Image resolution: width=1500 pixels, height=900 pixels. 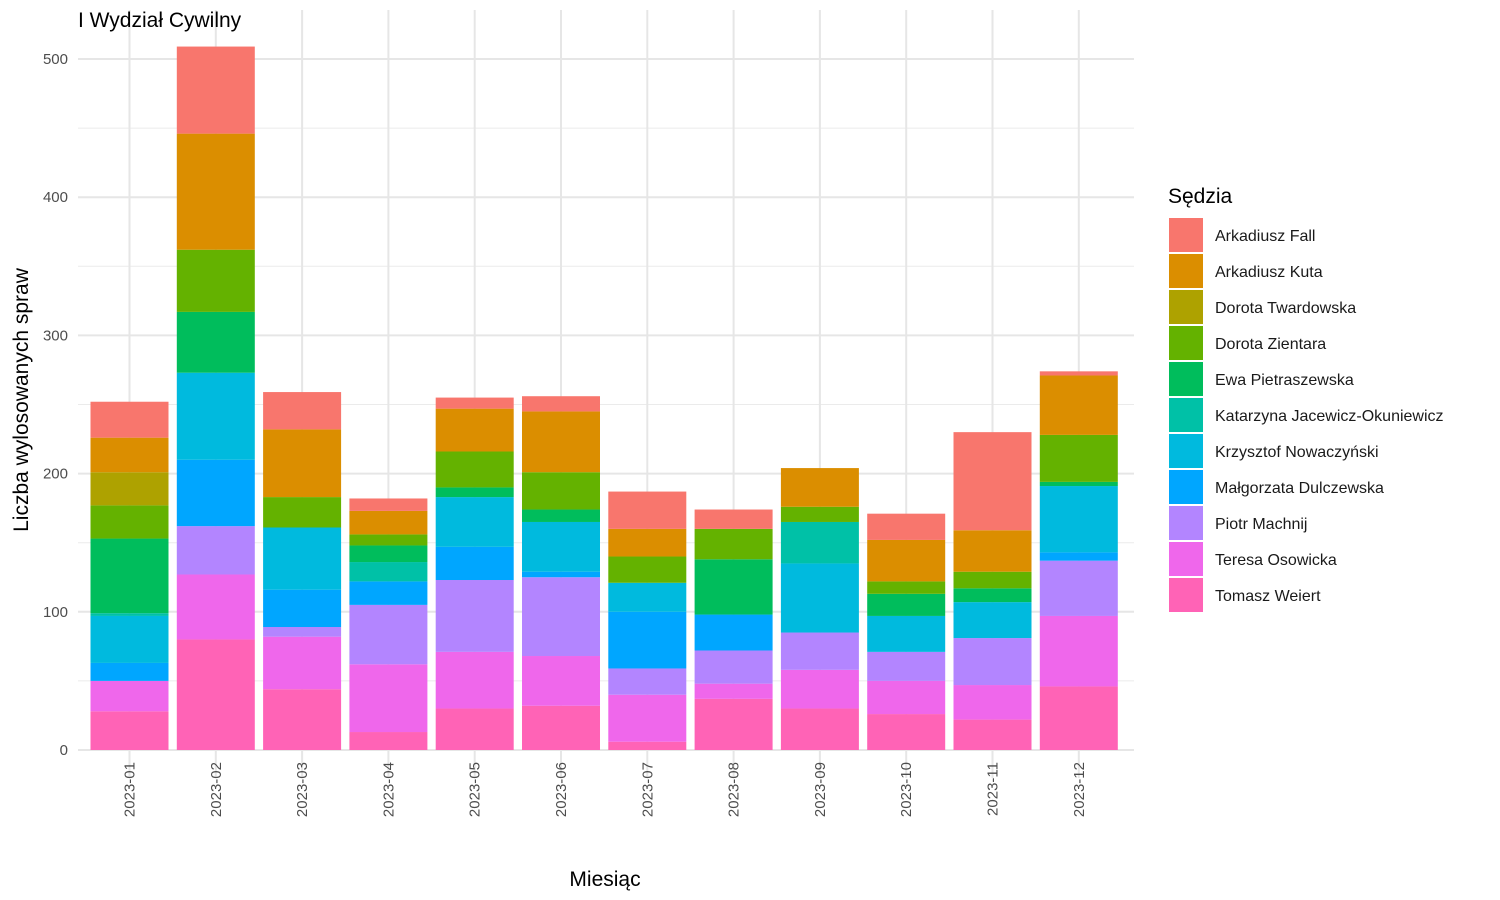 What do you see at coordinates (55, 612) in the screenshot?
I see `y-tick-label: 100` at bounding box center [55, 612].